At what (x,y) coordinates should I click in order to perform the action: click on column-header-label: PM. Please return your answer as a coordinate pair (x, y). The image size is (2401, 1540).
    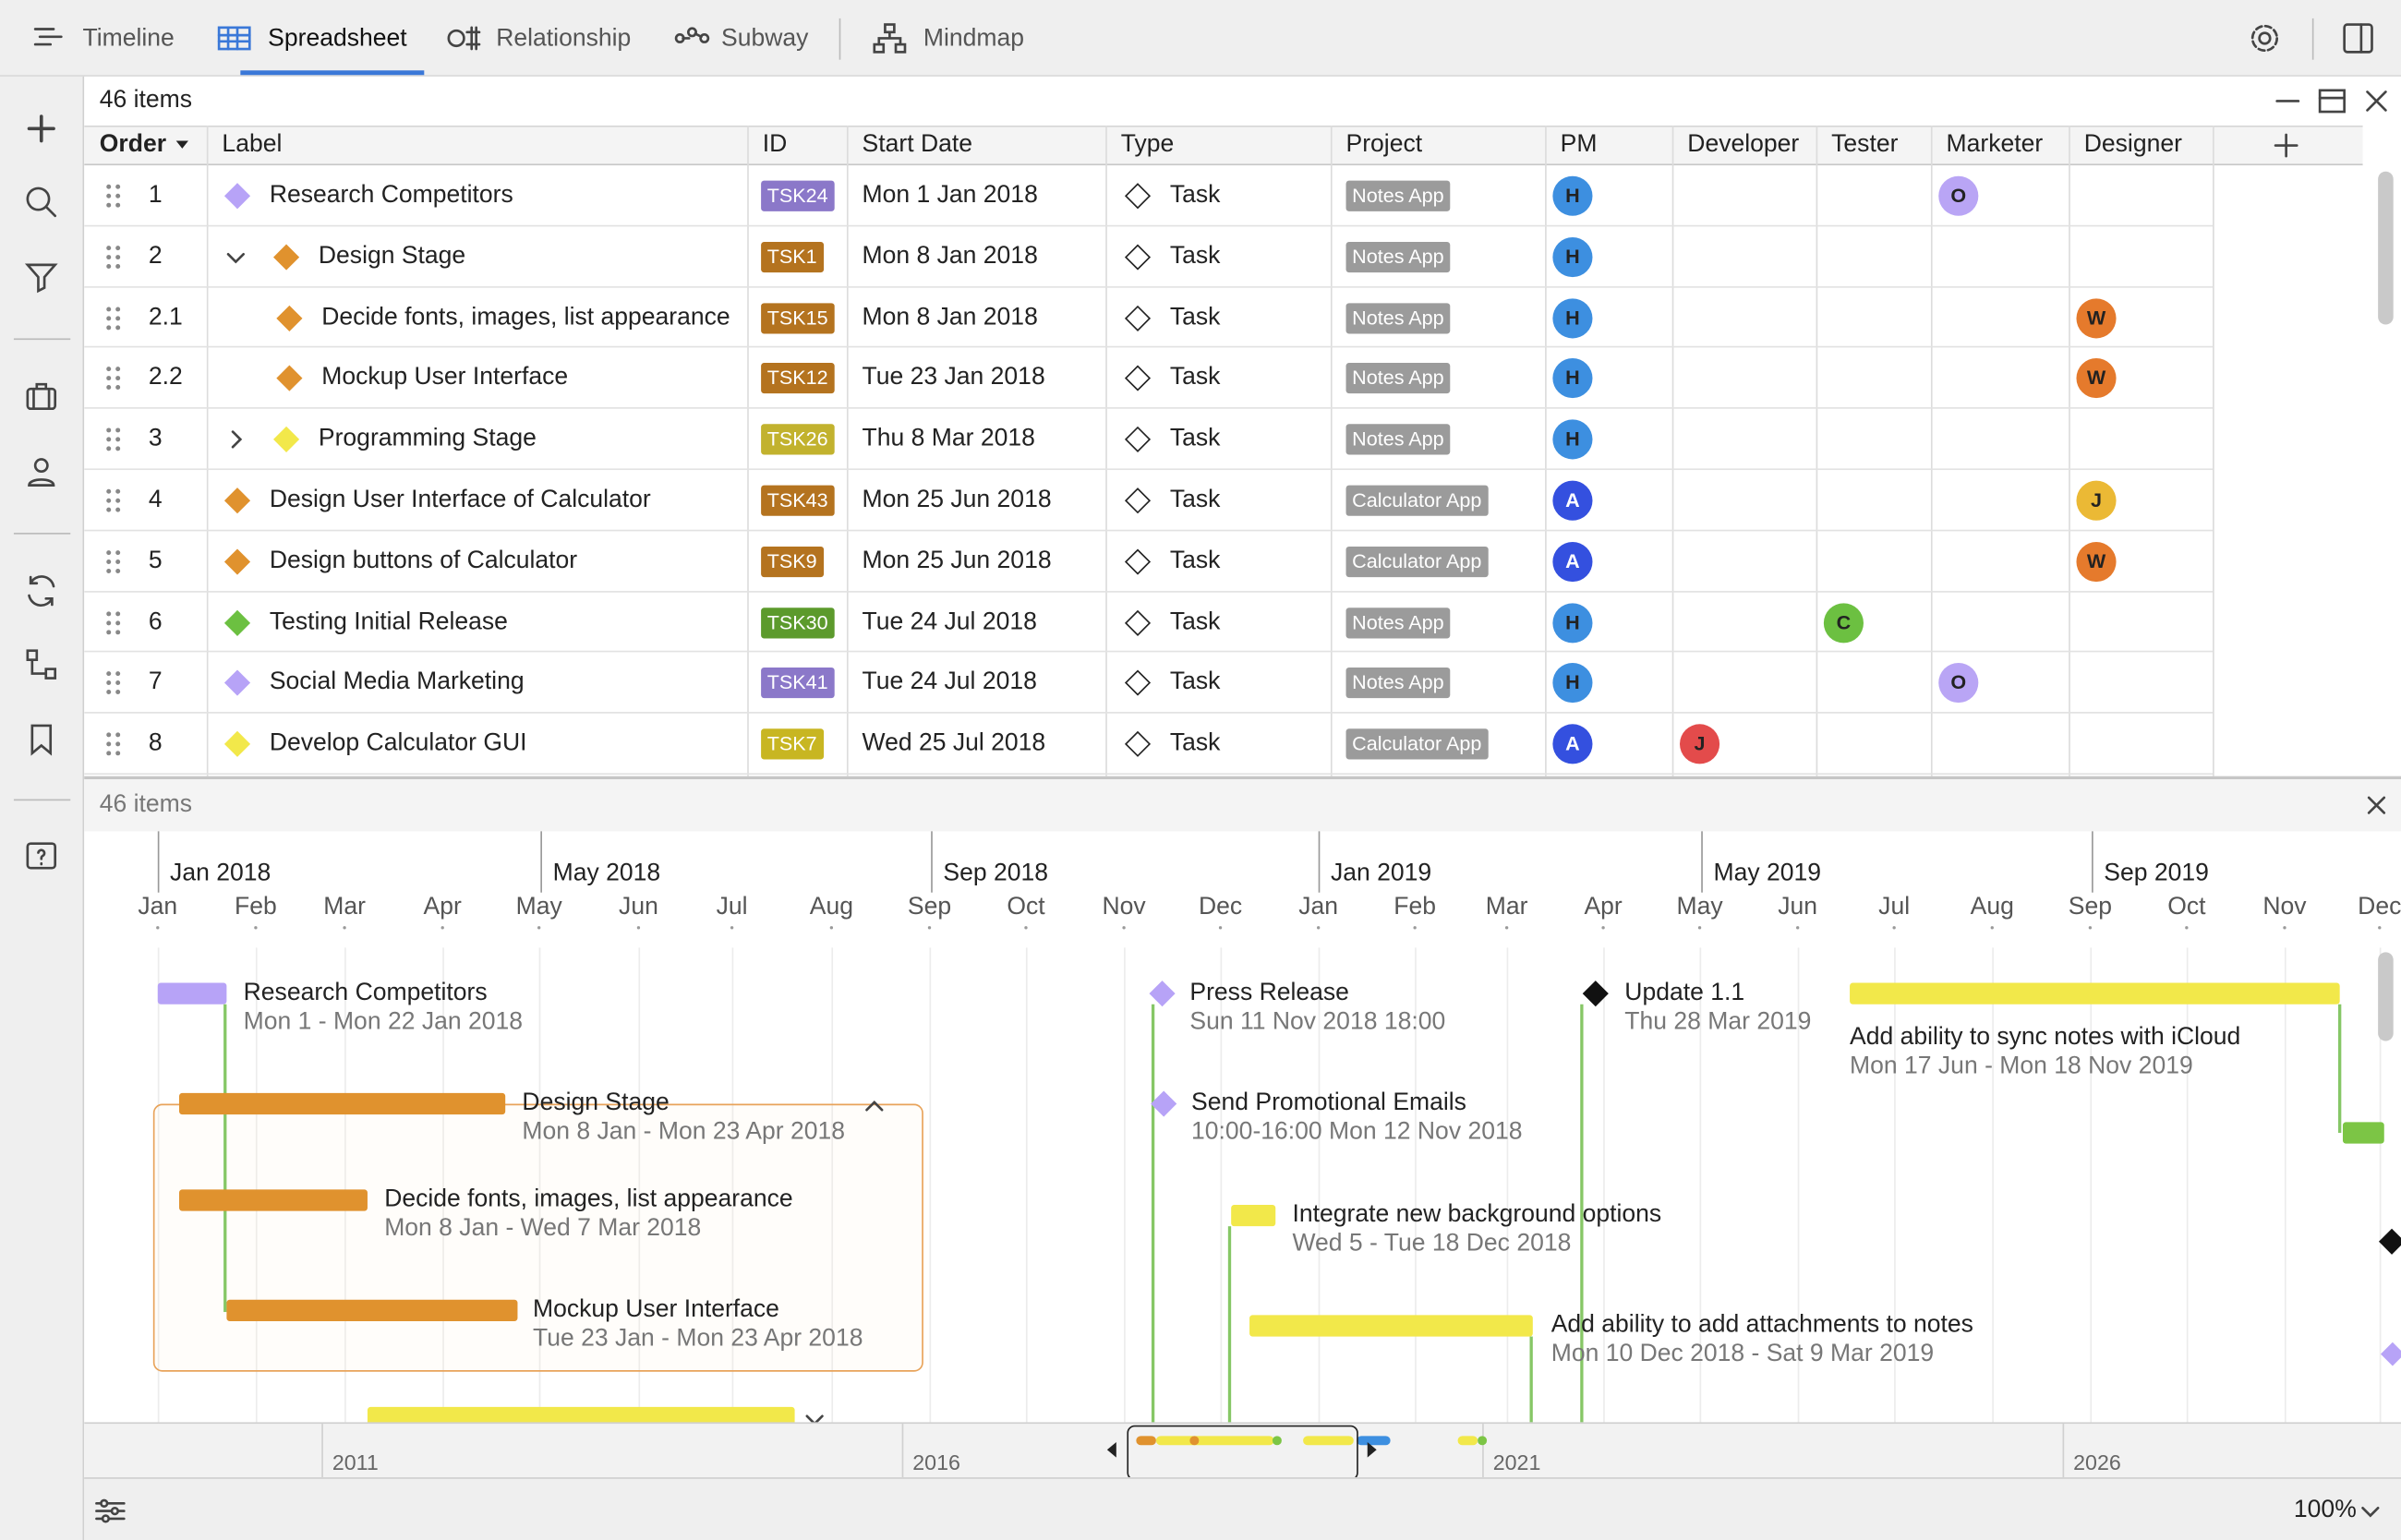
    Looking at the image, I should click on (1579, 144).